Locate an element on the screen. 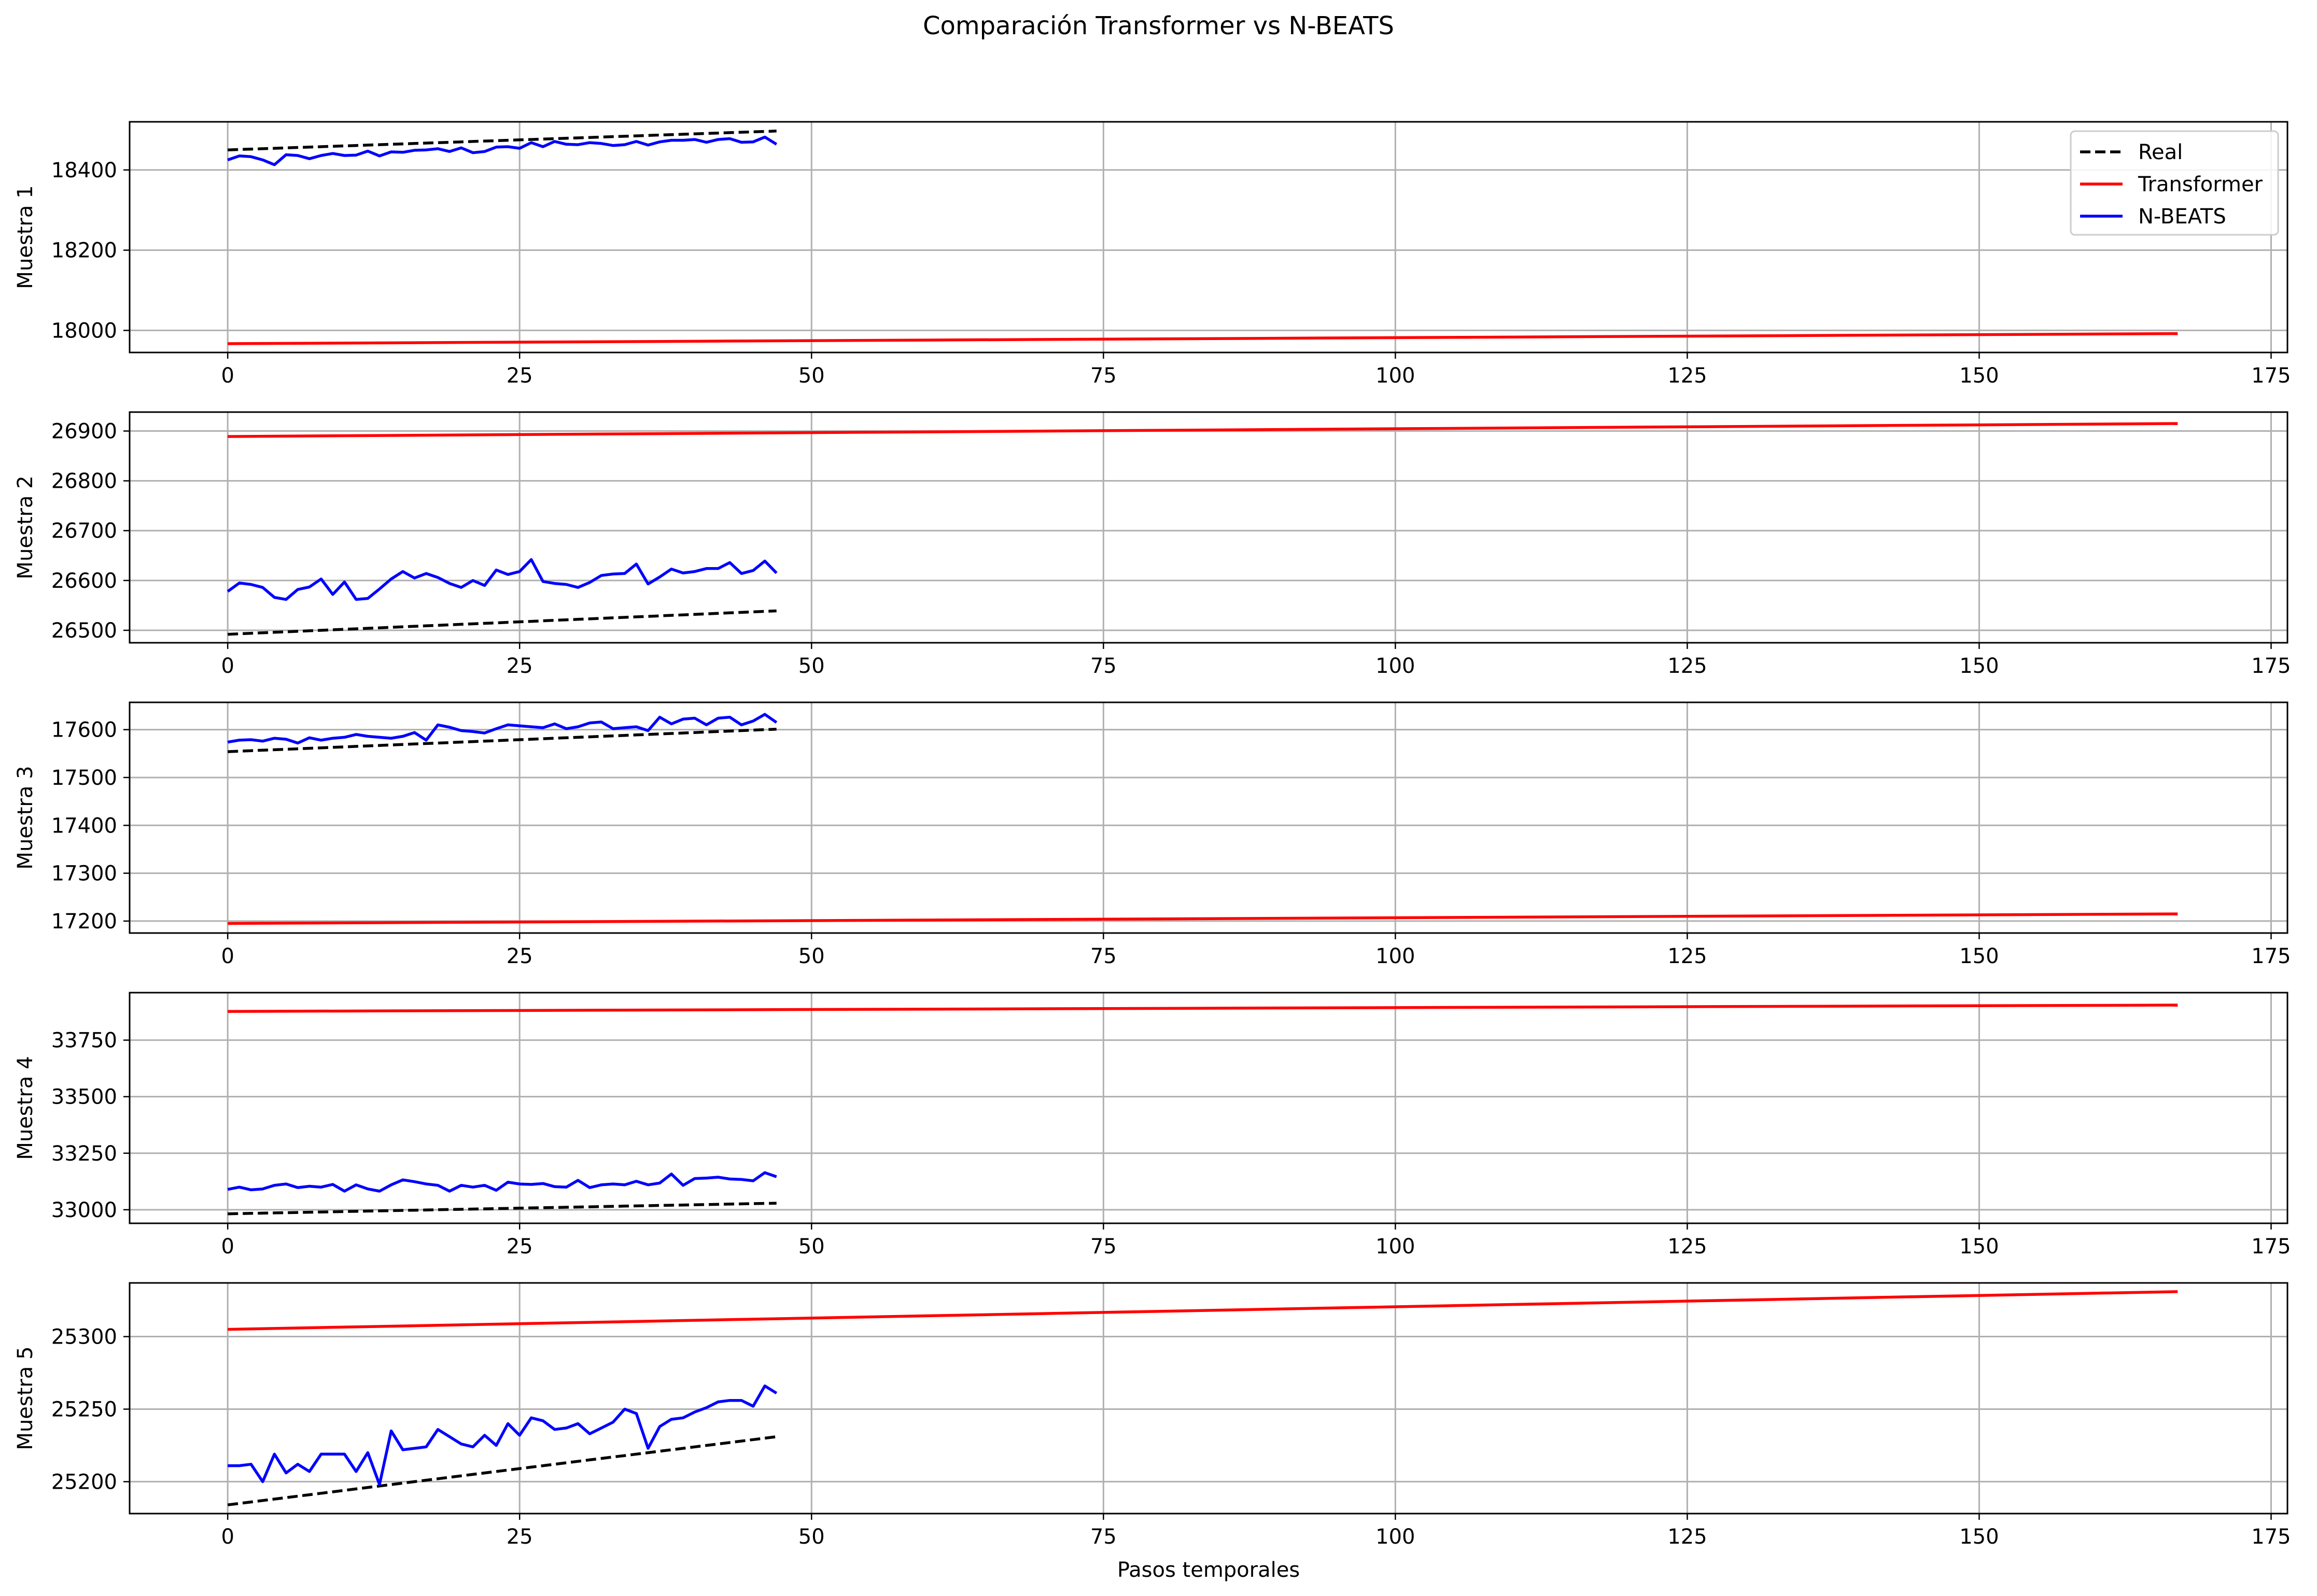  y-tick-label: 17300 is located at coordinates (84, 874).